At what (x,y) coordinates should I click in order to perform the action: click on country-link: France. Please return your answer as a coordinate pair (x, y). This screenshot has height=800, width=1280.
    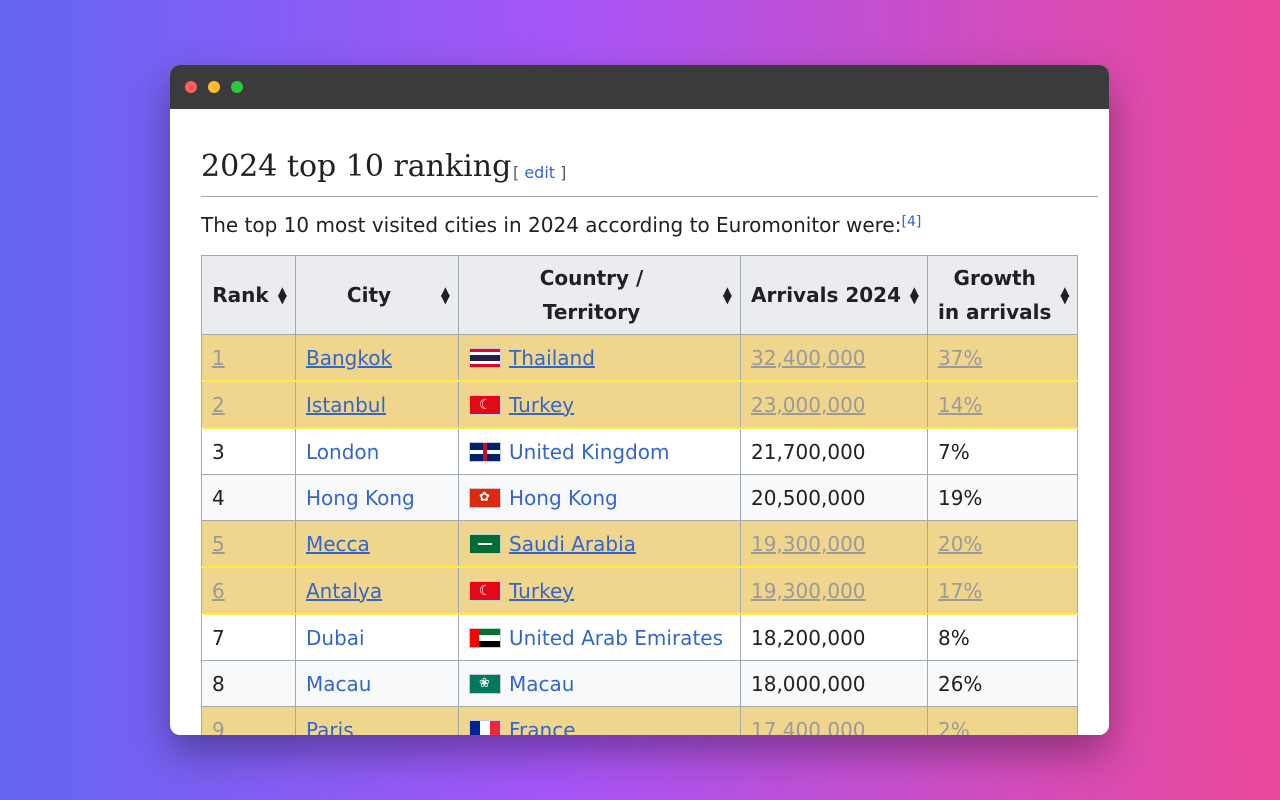
    Looking at the image, I should click on (542, 726).